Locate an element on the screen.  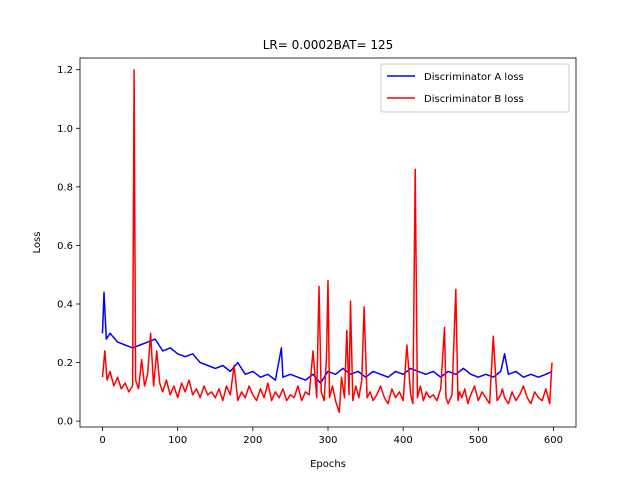
y-axis-label: Loss is located at coordinates (37, 243).